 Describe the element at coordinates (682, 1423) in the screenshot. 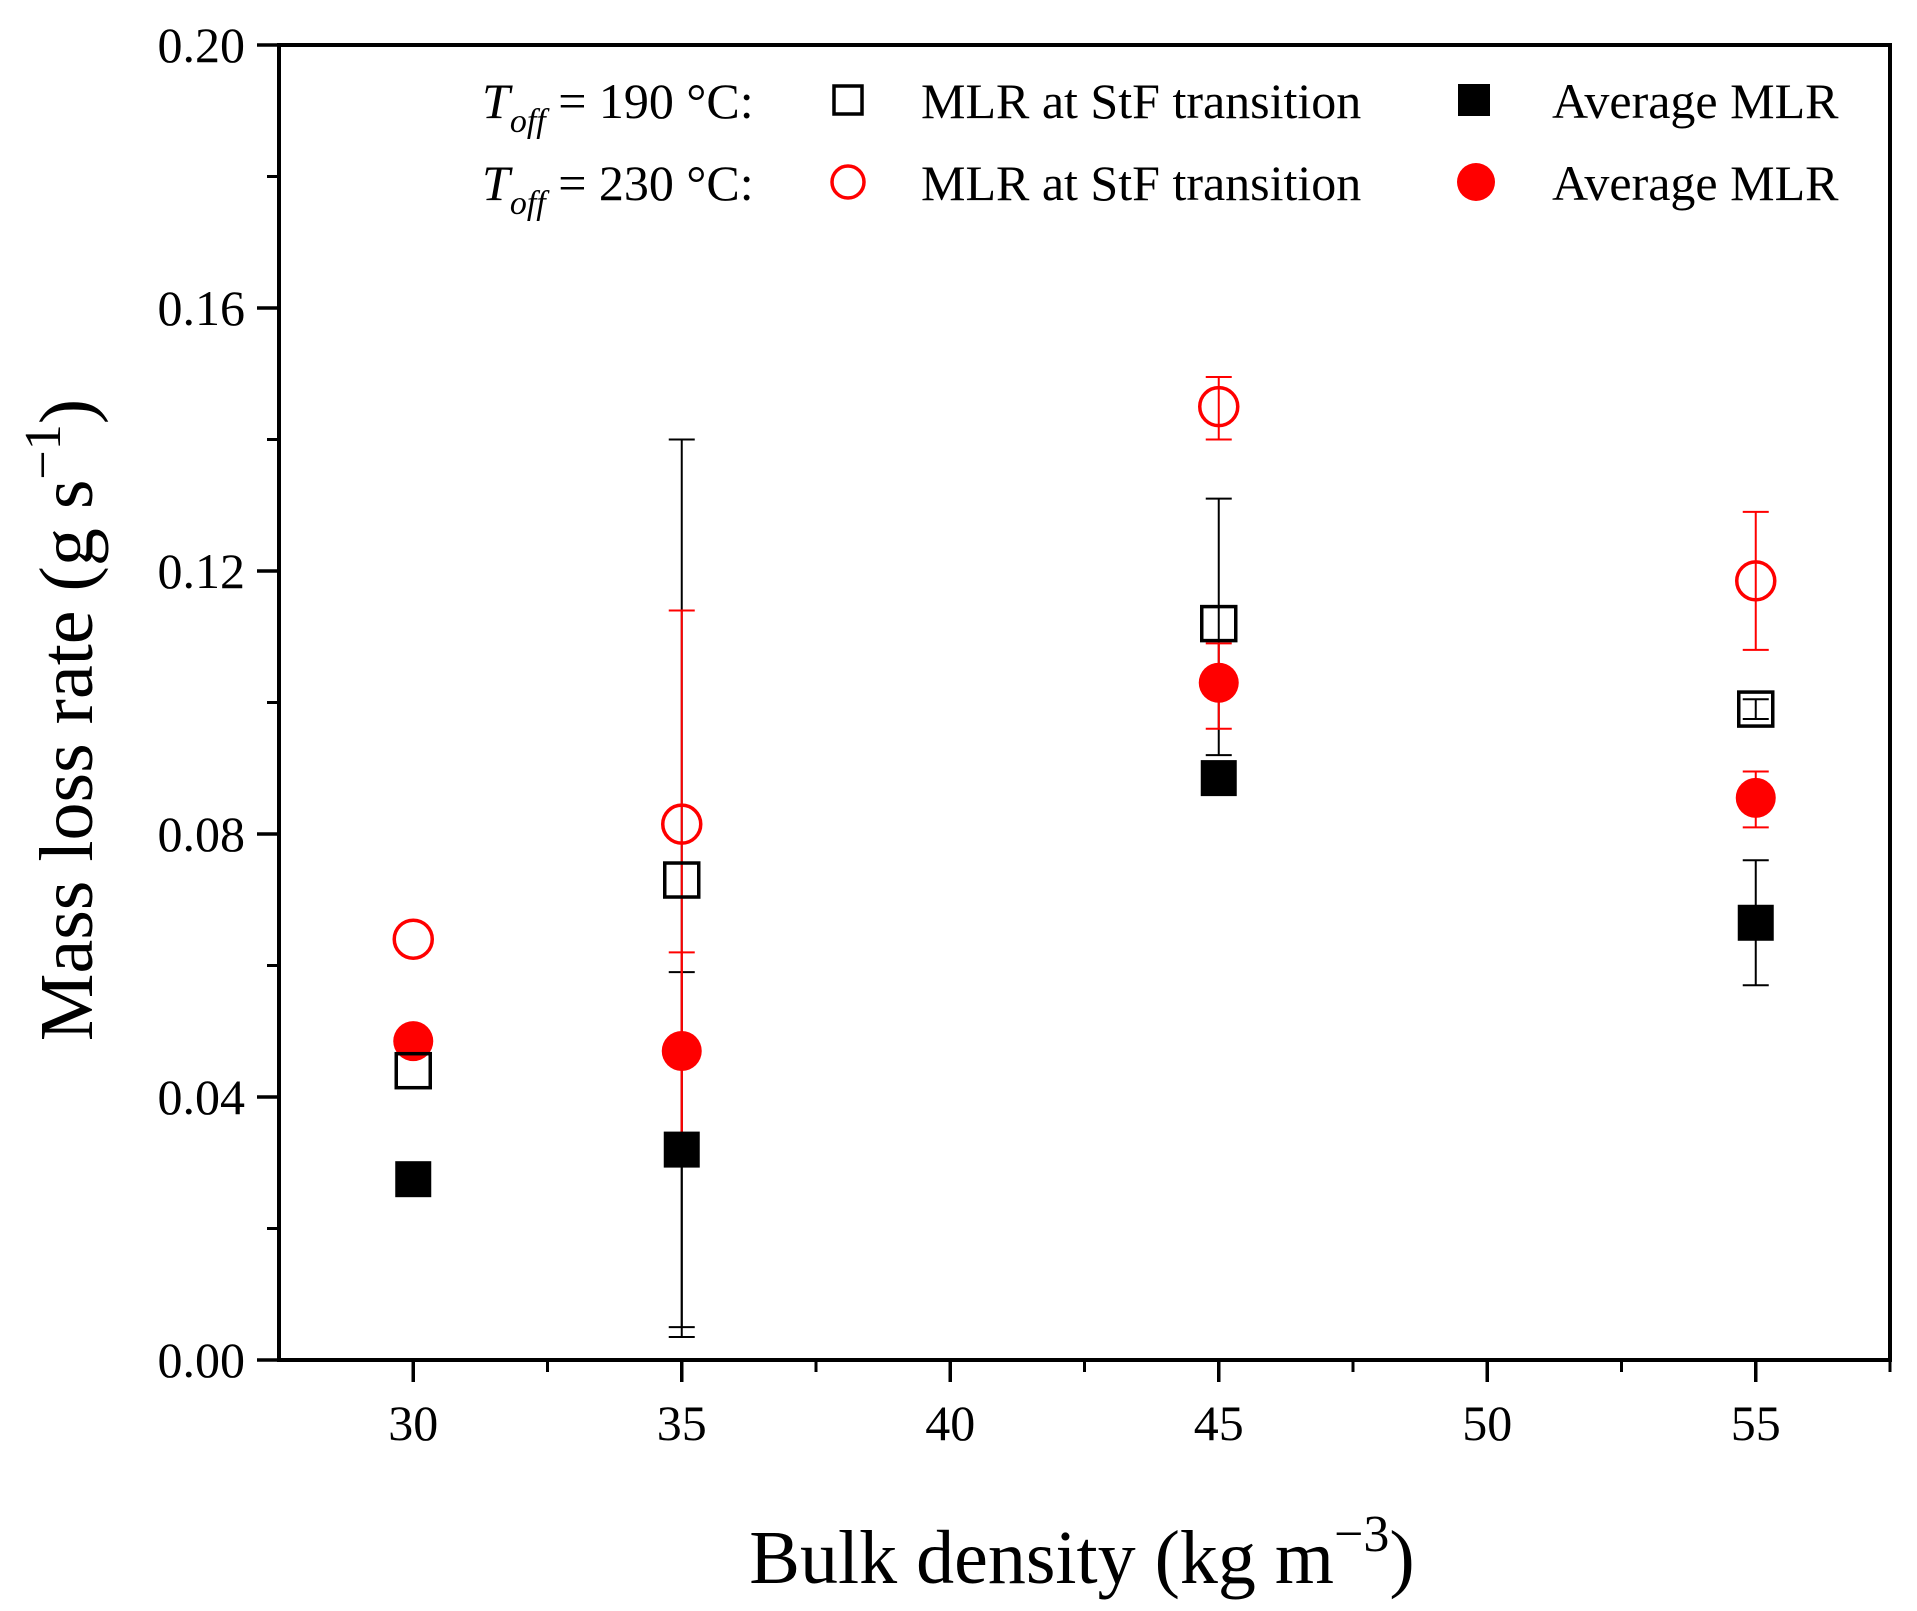

I see `x-tick-label: 35` at that location.